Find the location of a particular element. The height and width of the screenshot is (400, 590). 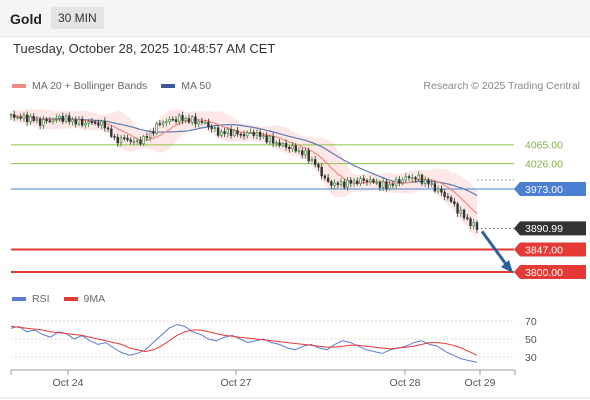

legend-item-ma20: MA 20 + Bollinger Bands is located at coordinates (79, 86).